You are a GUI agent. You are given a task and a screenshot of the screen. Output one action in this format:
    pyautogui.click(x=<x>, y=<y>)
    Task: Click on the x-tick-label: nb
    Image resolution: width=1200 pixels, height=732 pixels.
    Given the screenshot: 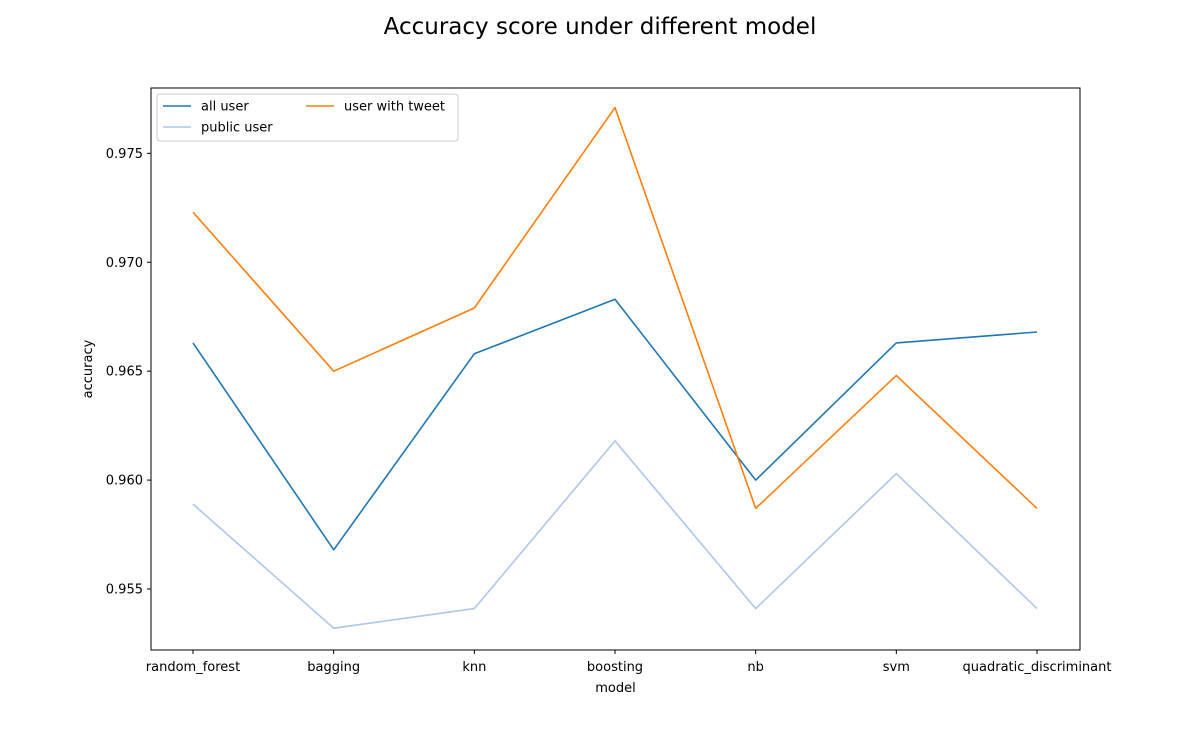 What is the action you would take?
    pyautogui.click(x=755, y=667)
    